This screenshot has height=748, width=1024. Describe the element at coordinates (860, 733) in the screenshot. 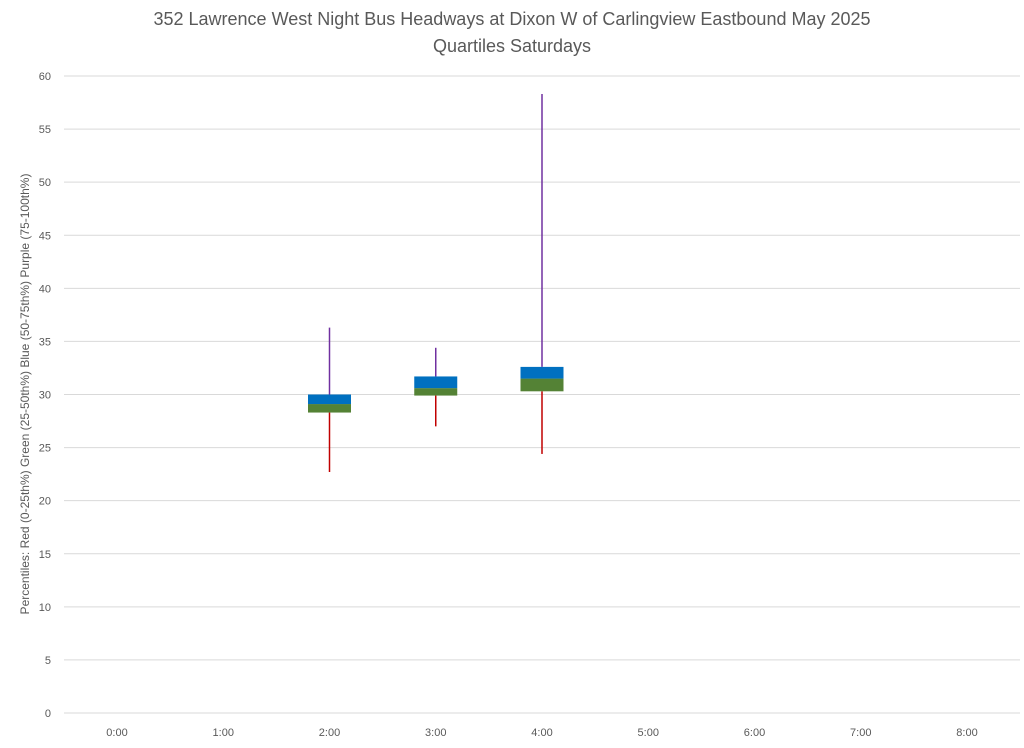

I see `x-tick-label: 7:00` at that location.